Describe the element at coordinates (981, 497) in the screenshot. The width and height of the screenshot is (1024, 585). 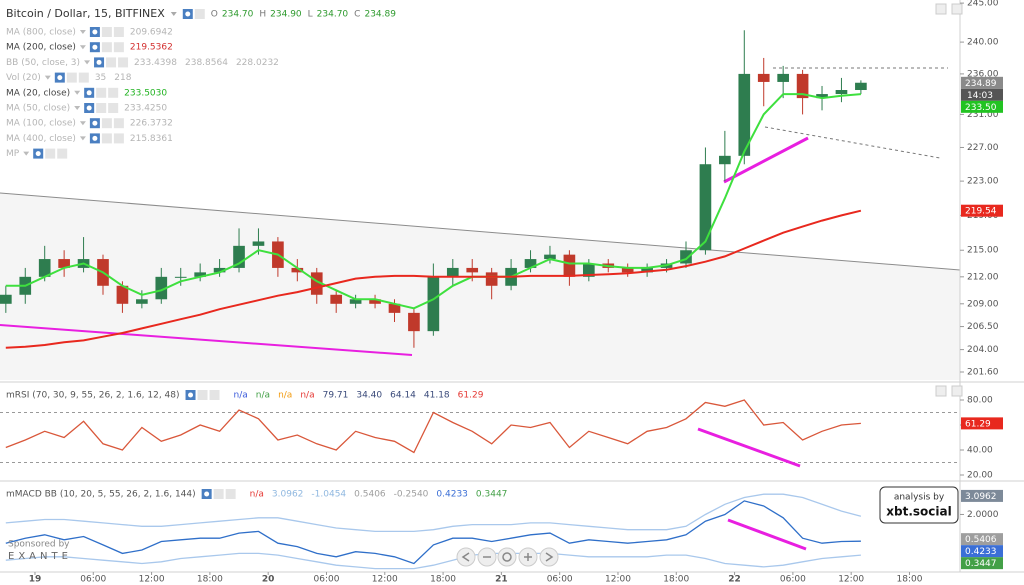
I see `price-badge-label: 3.0962` at that location.